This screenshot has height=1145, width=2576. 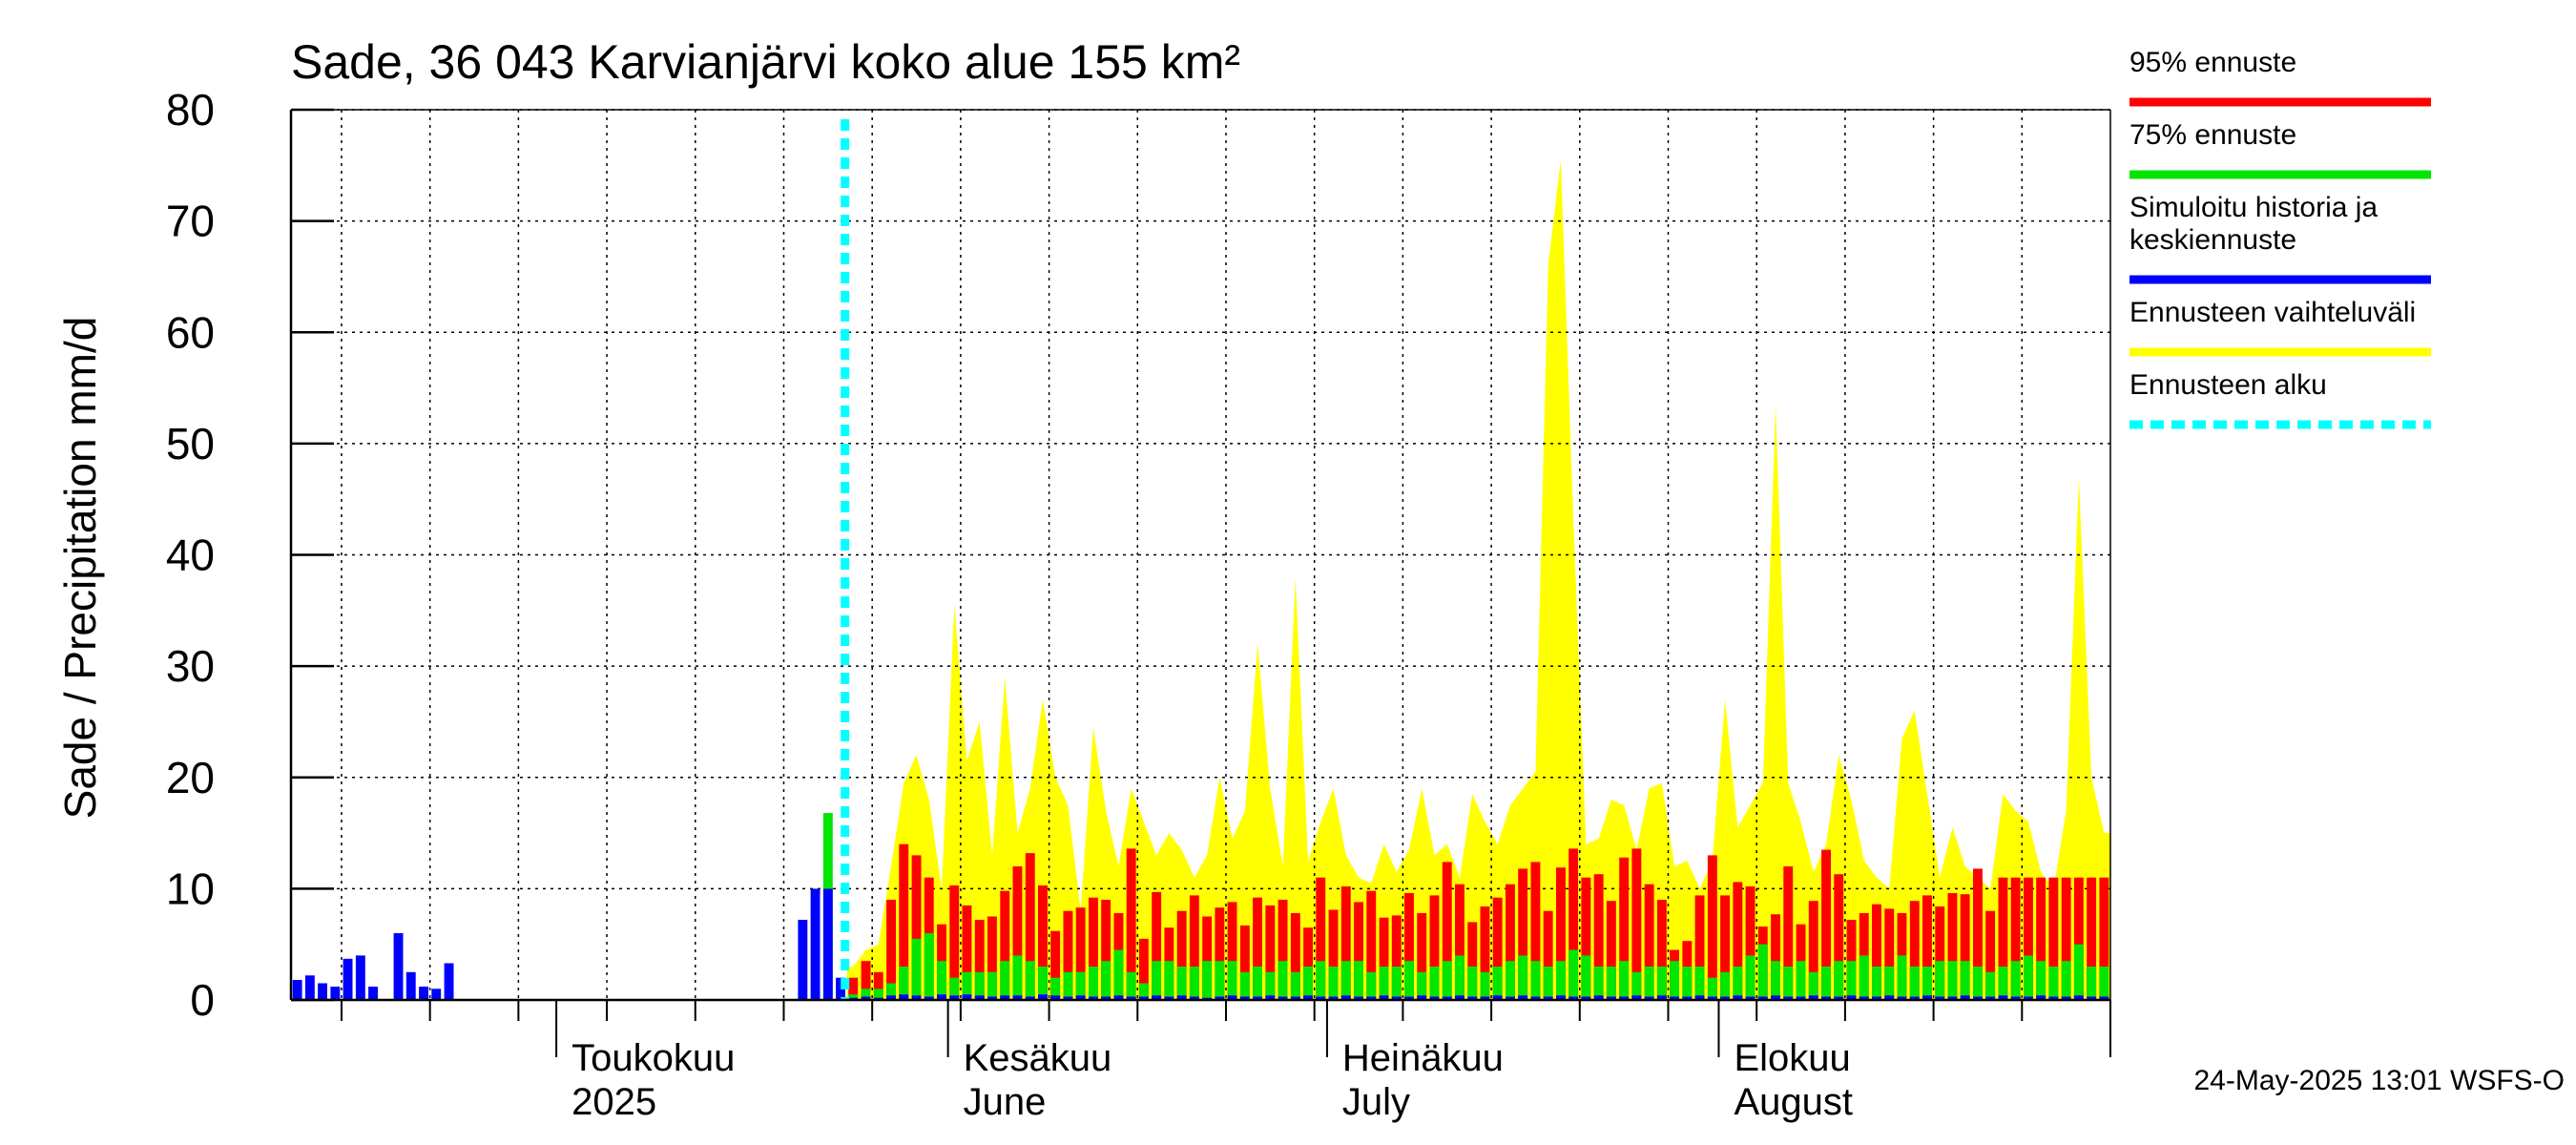 I want to click on x-month-label: Kesäkuu, so click(x=1038, y=1058).